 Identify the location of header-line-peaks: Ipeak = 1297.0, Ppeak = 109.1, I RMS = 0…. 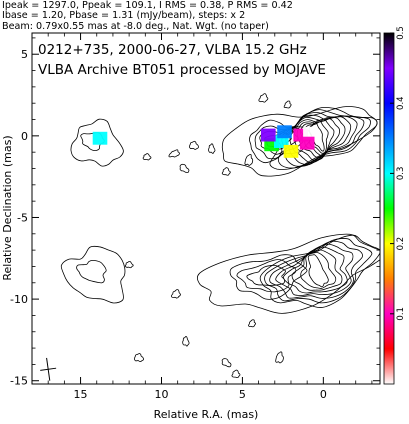
(147, 5).